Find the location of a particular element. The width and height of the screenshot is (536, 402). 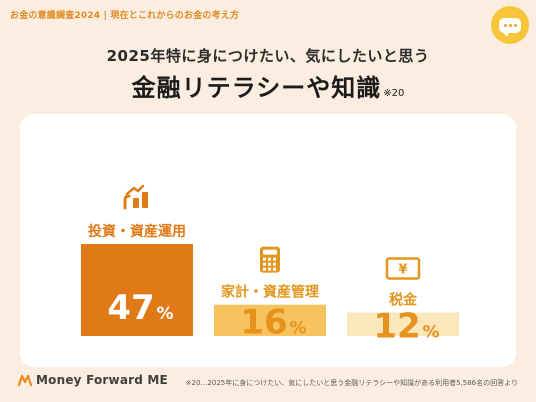

chat-button is located at coordinates (510, 25).